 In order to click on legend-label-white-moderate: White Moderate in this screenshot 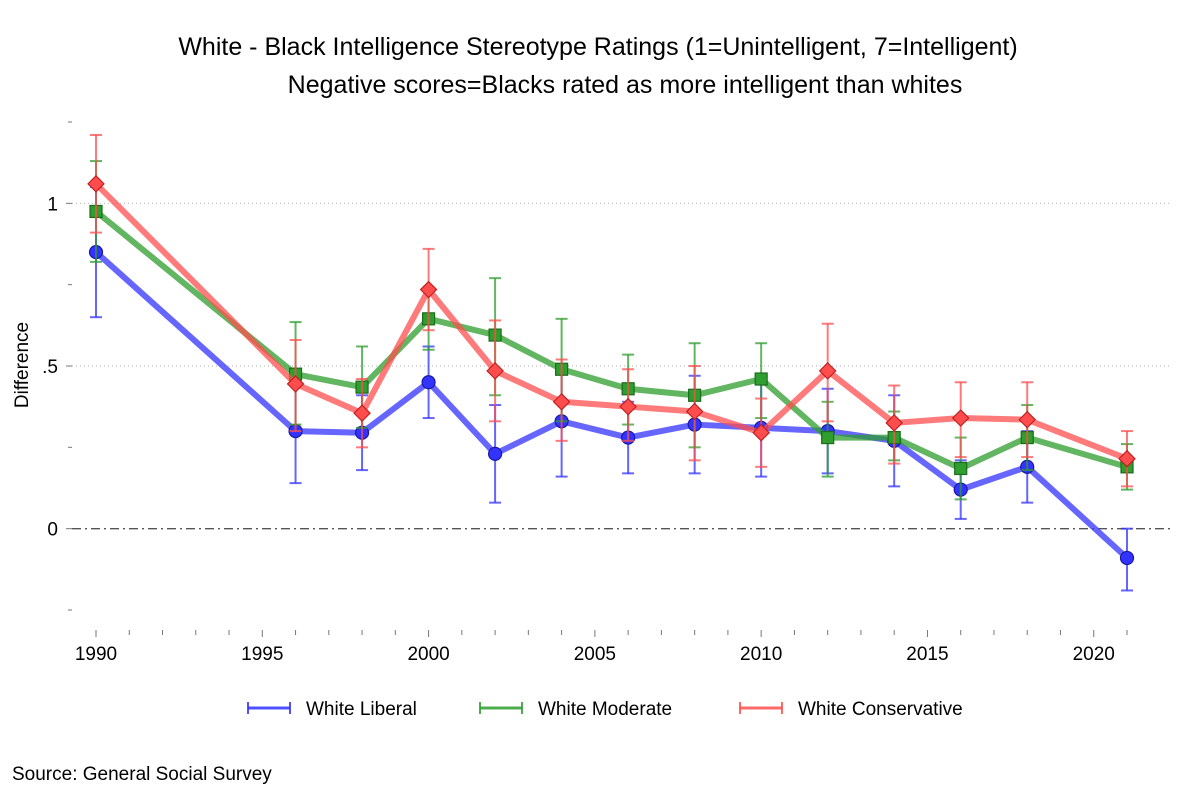, I will do `click(605, 709)`.